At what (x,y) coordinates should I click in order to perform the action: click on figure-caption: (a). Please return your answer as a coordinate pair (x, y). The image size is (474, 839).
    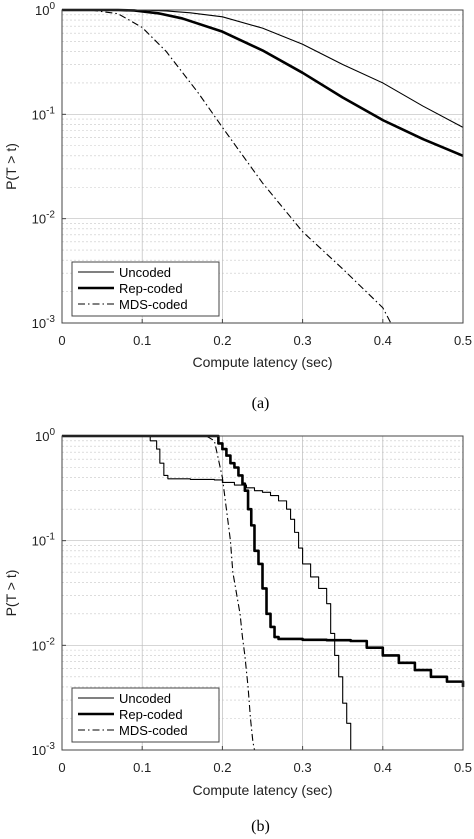
    Looking at the image, I should click on (261, 403).